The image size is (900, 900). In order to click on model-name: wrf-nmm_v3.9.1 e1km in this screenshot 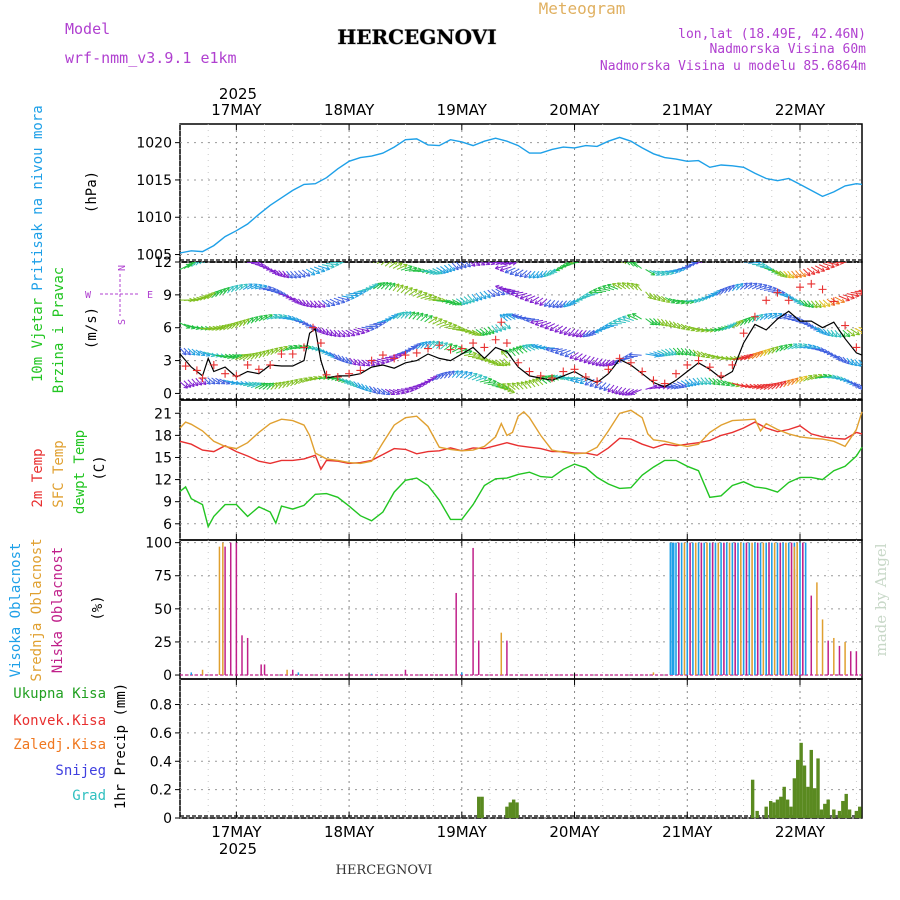, I will do `click(151, 58)`.